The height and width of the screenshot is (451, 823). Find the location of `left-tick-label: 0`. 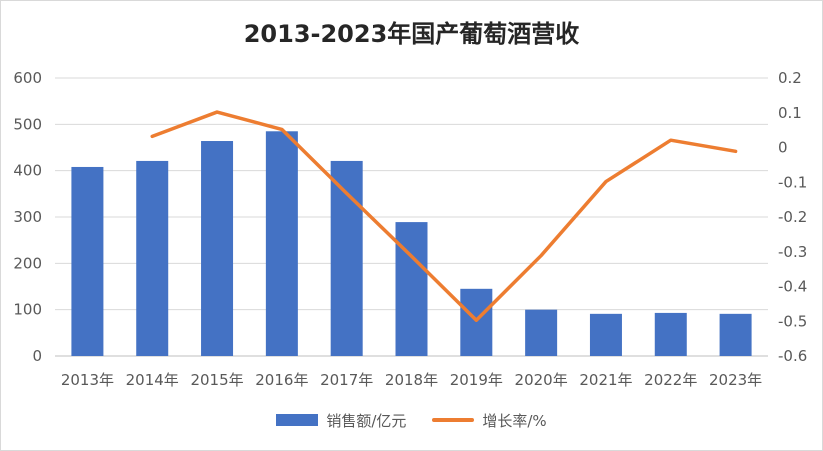

left-tick-label: 0 is located at coordinates (37, 356).